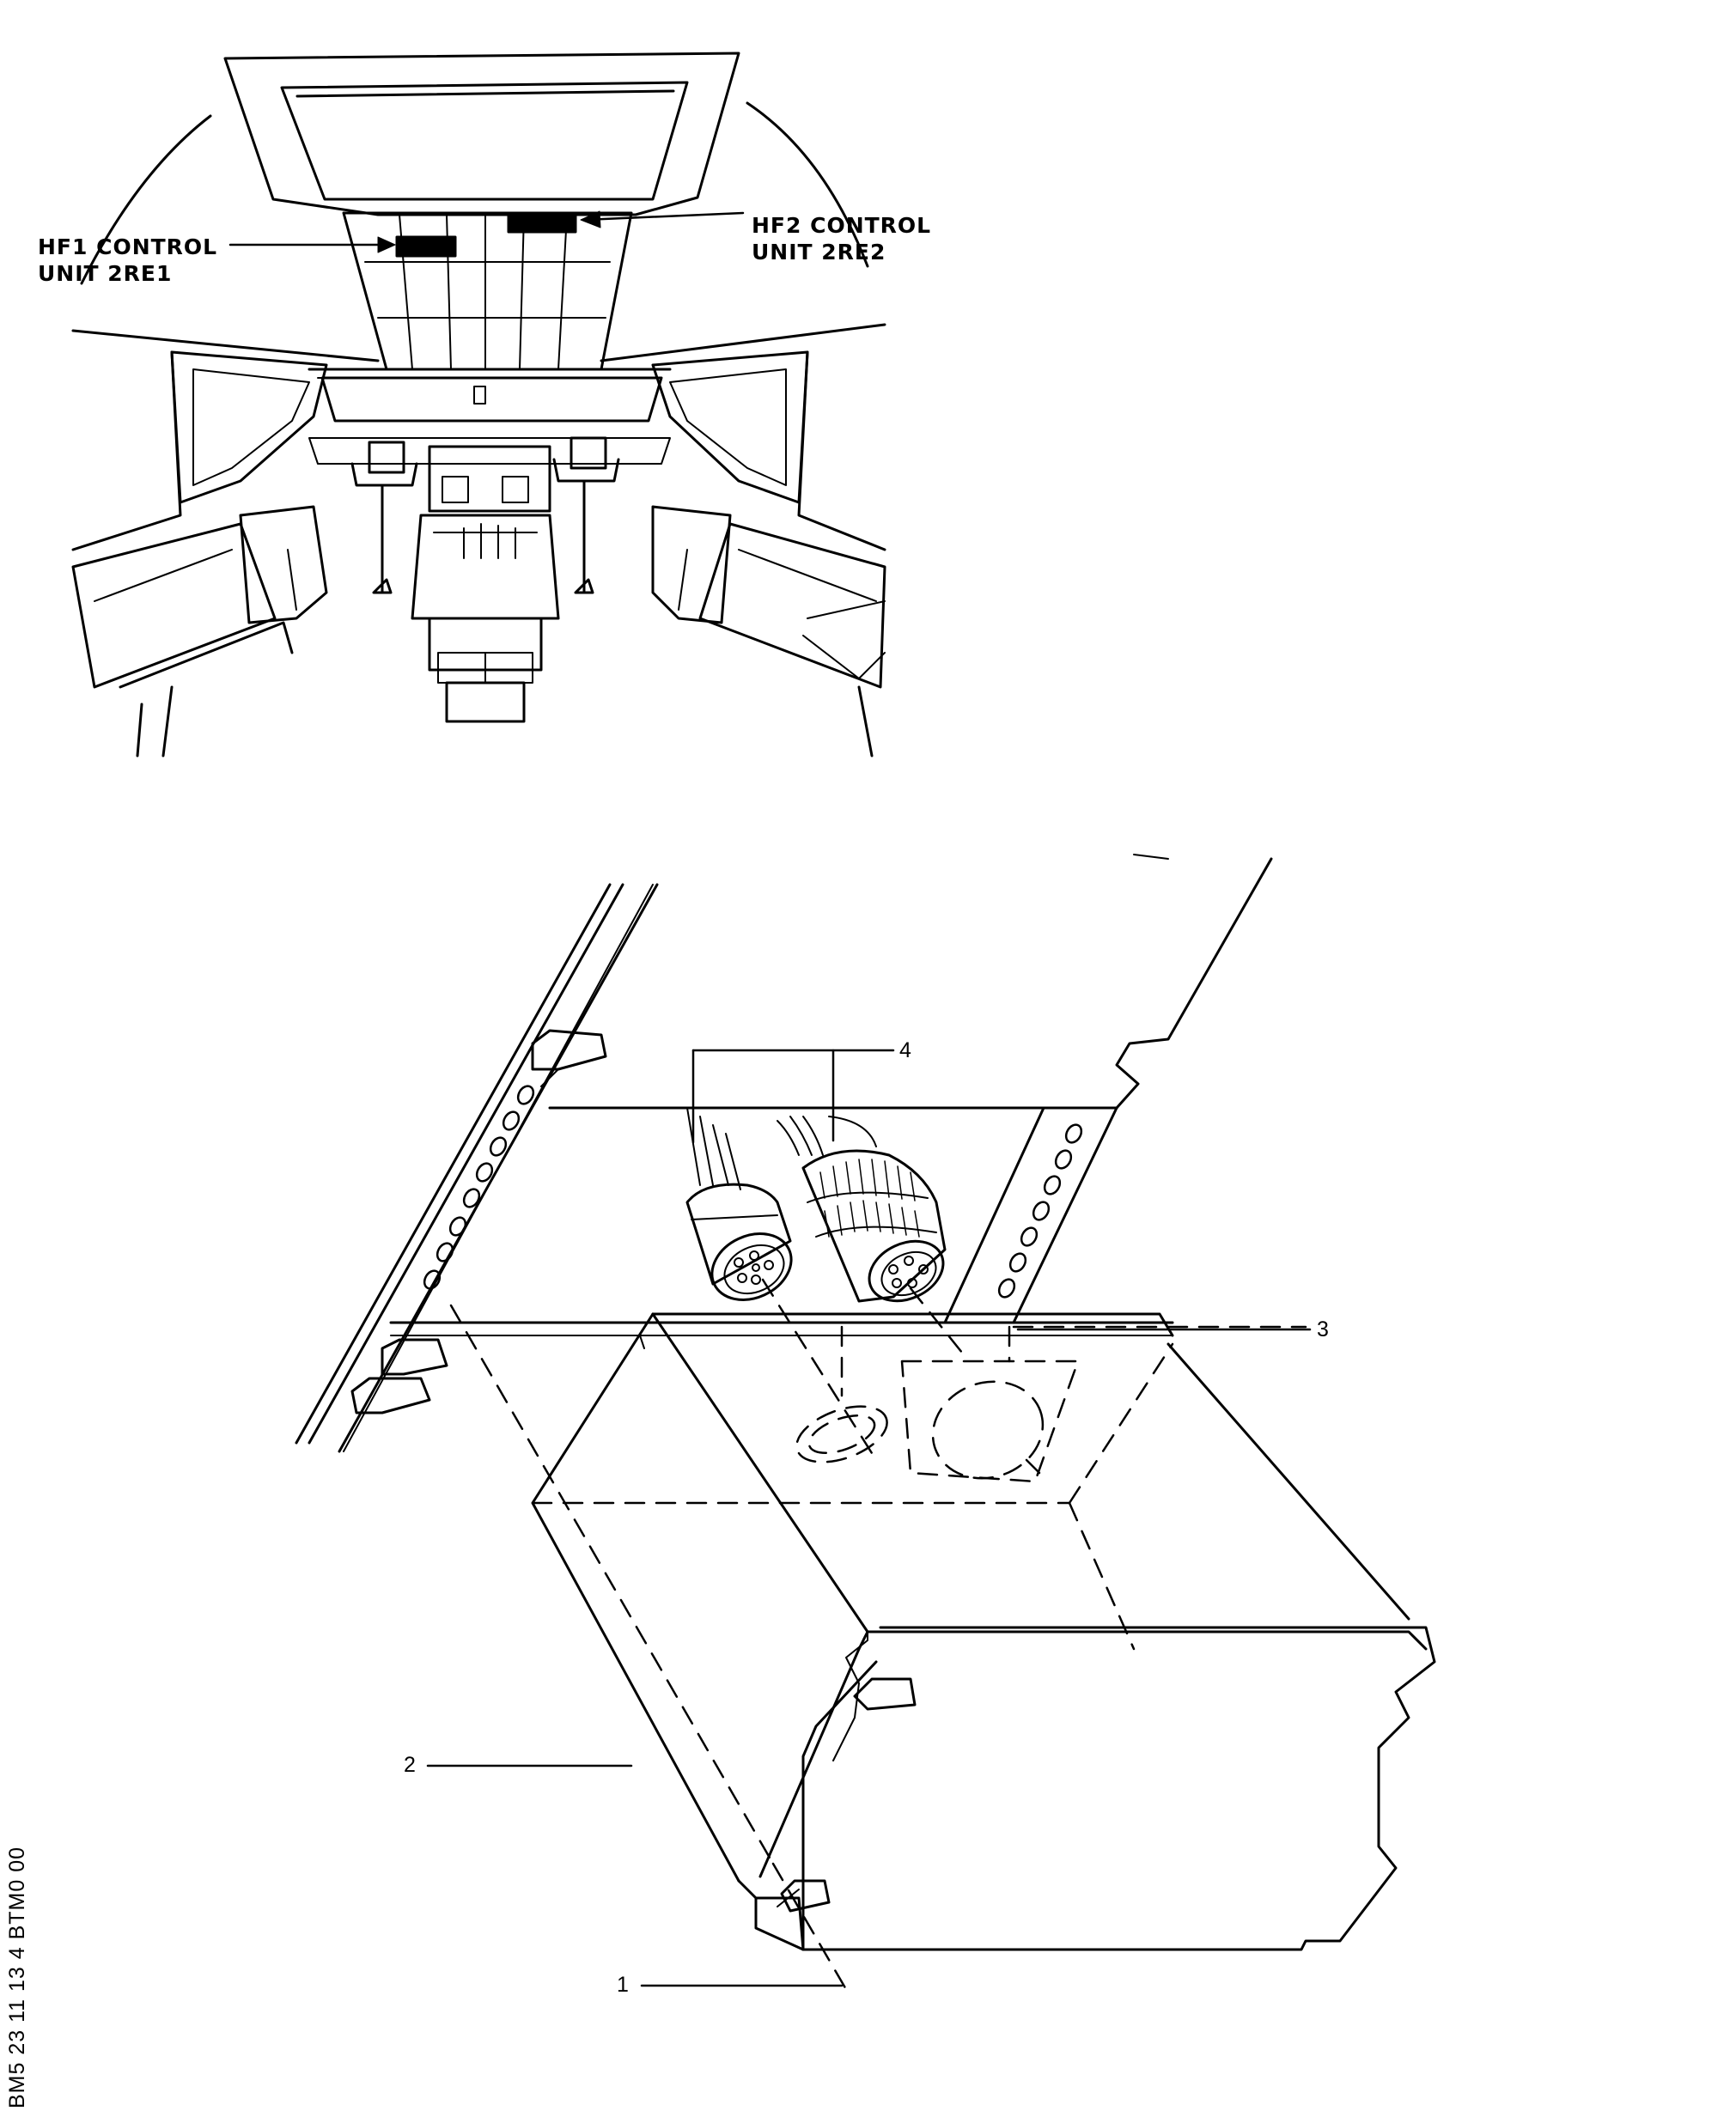 The image size is (1736, 2111). What do you see at coordinates (662, 219) in the screenshot?
I see `hf2-arrow-icon` at bounding box center [662, 219].